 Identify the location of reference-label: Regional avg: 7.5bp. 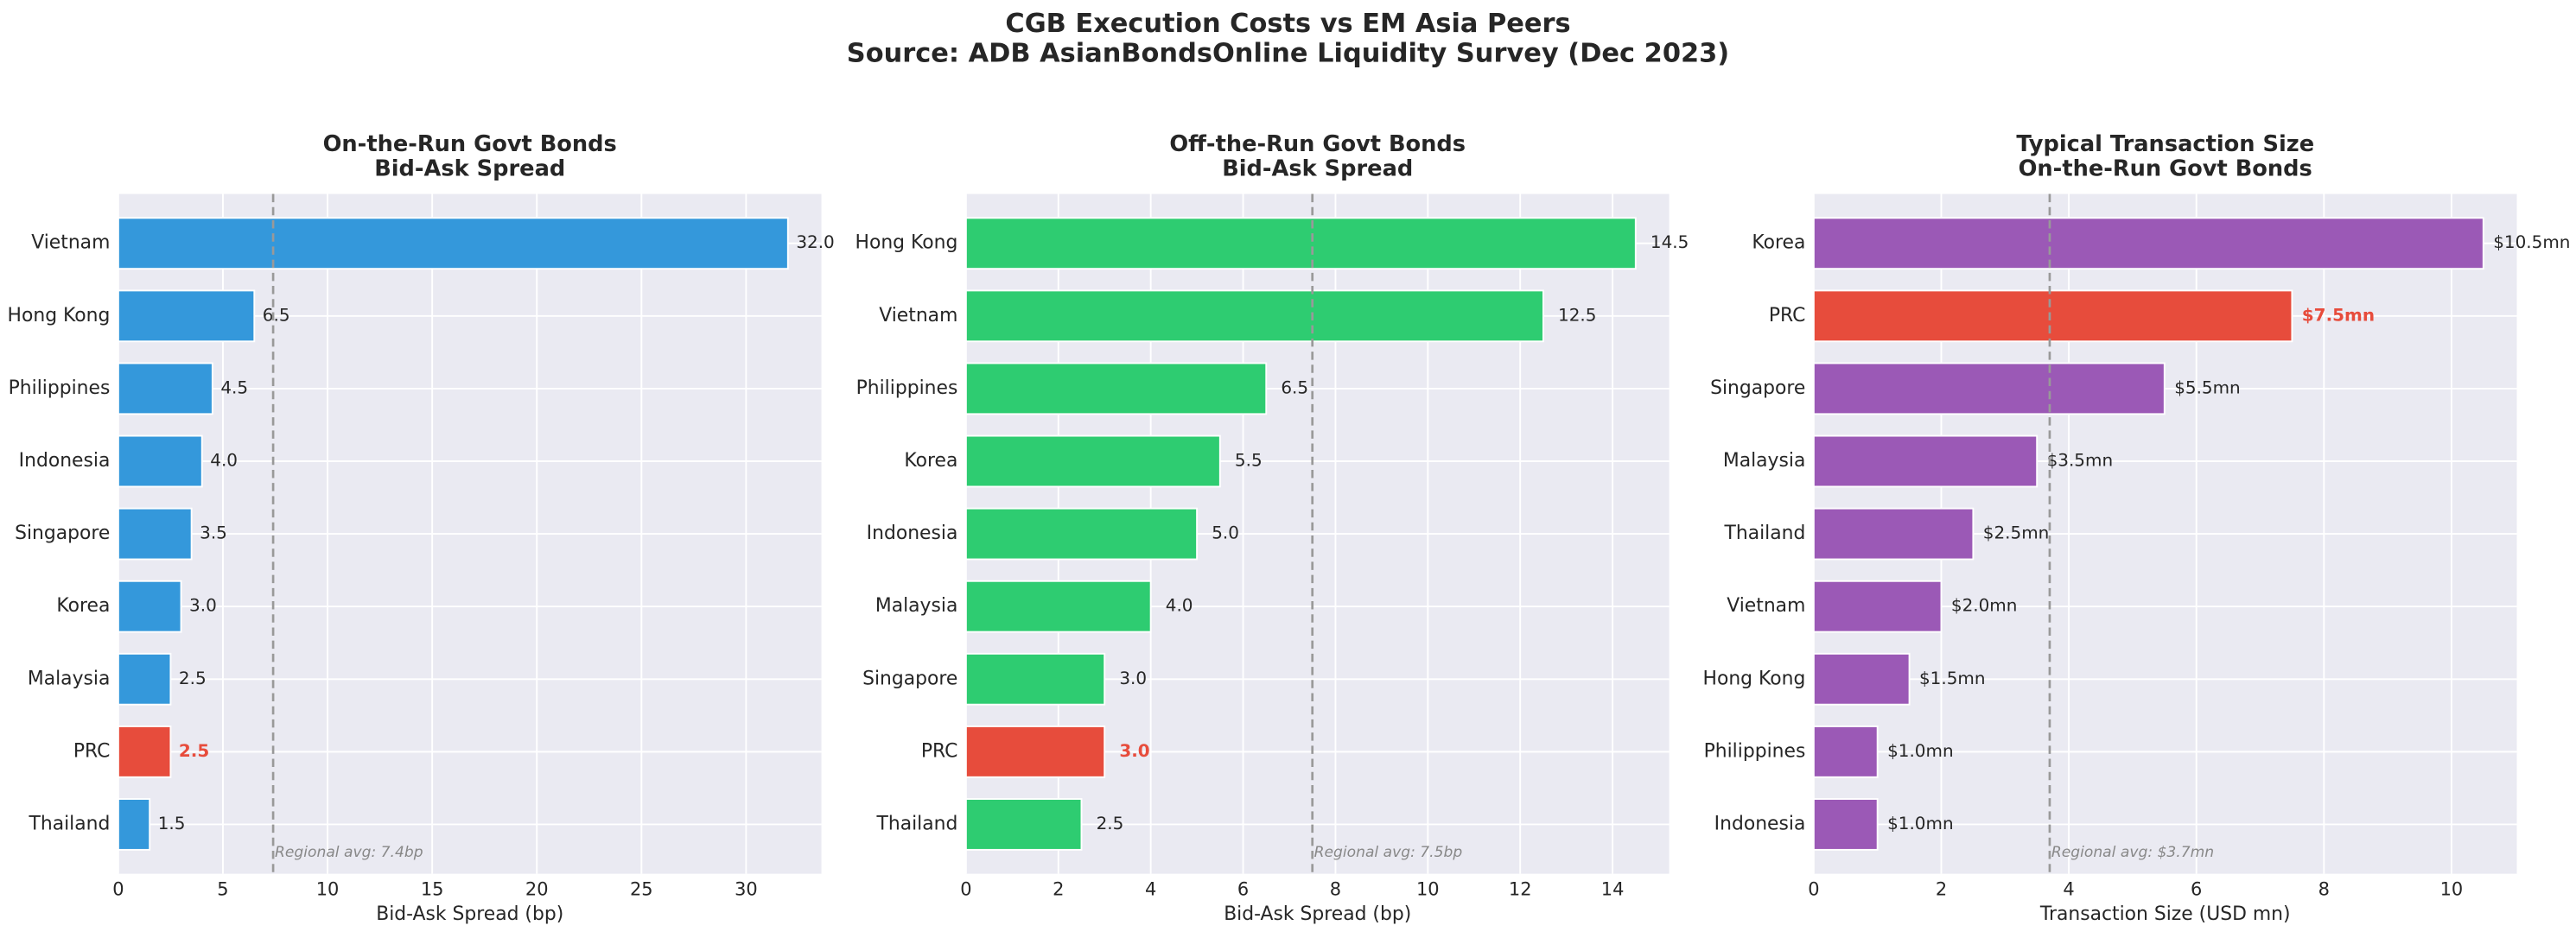
(1388, 852).